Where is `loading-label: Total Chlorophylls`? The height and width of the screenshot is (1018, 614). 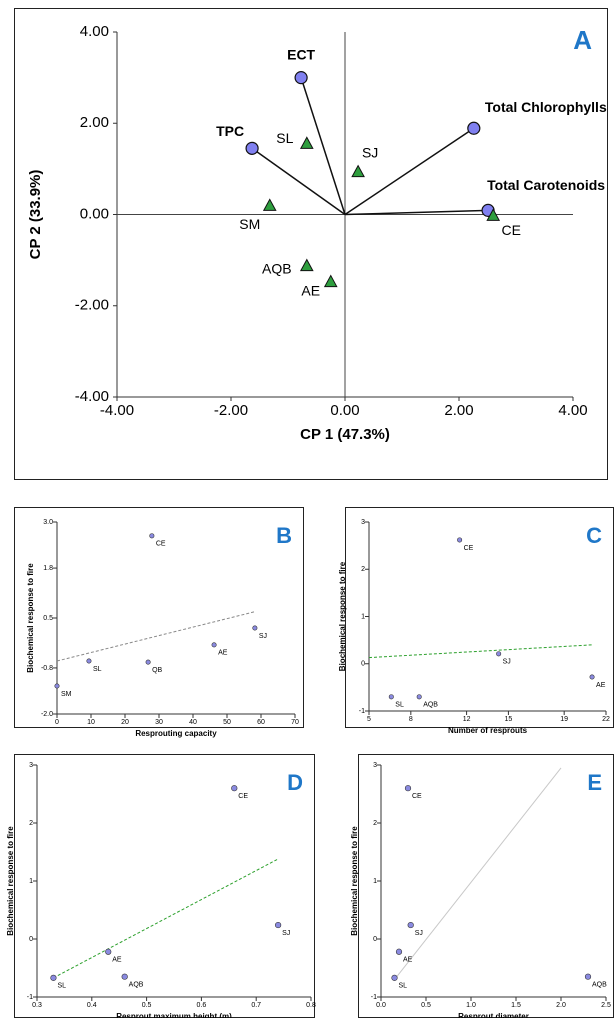 loading-label: Total Chlorophylls is located at coordinates (546, 107).